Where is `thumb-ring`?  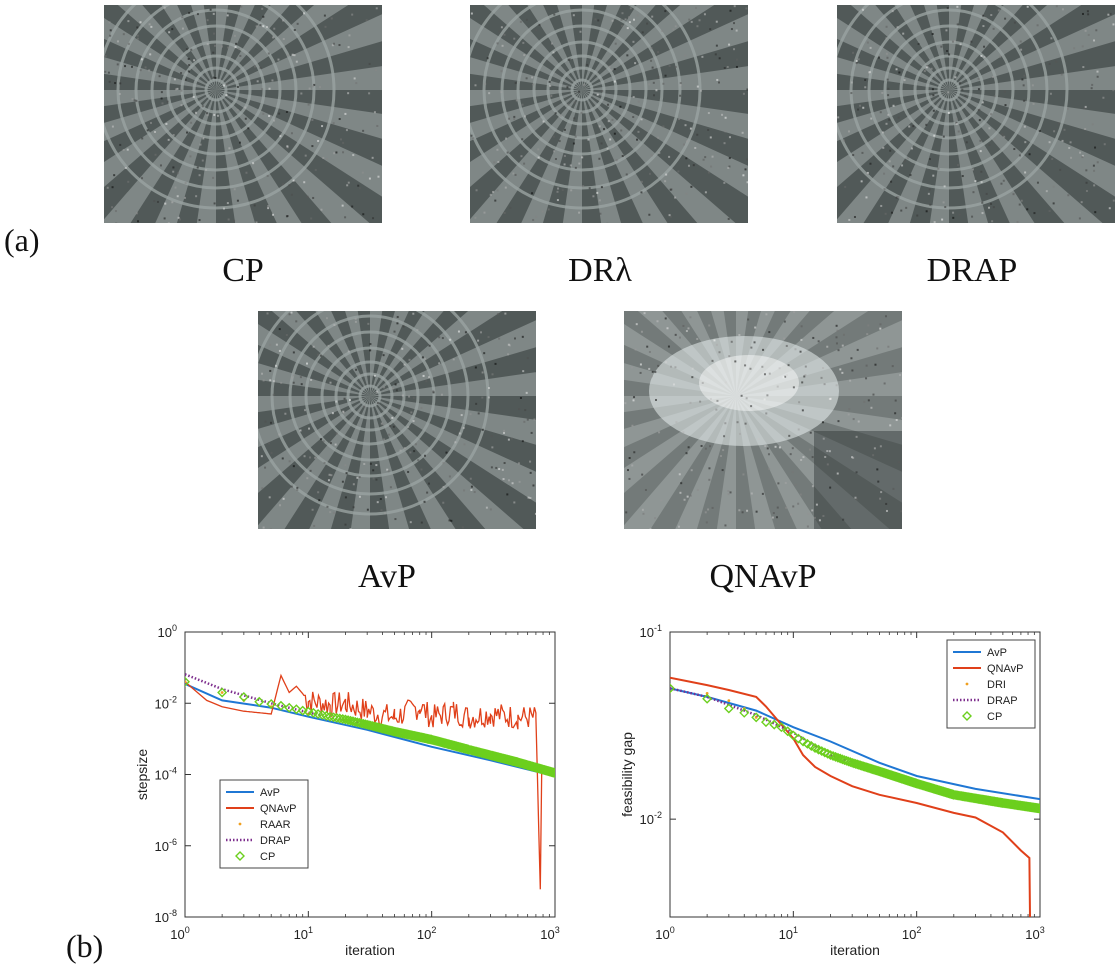
thumb-ring is located at coordinates (582, 90).